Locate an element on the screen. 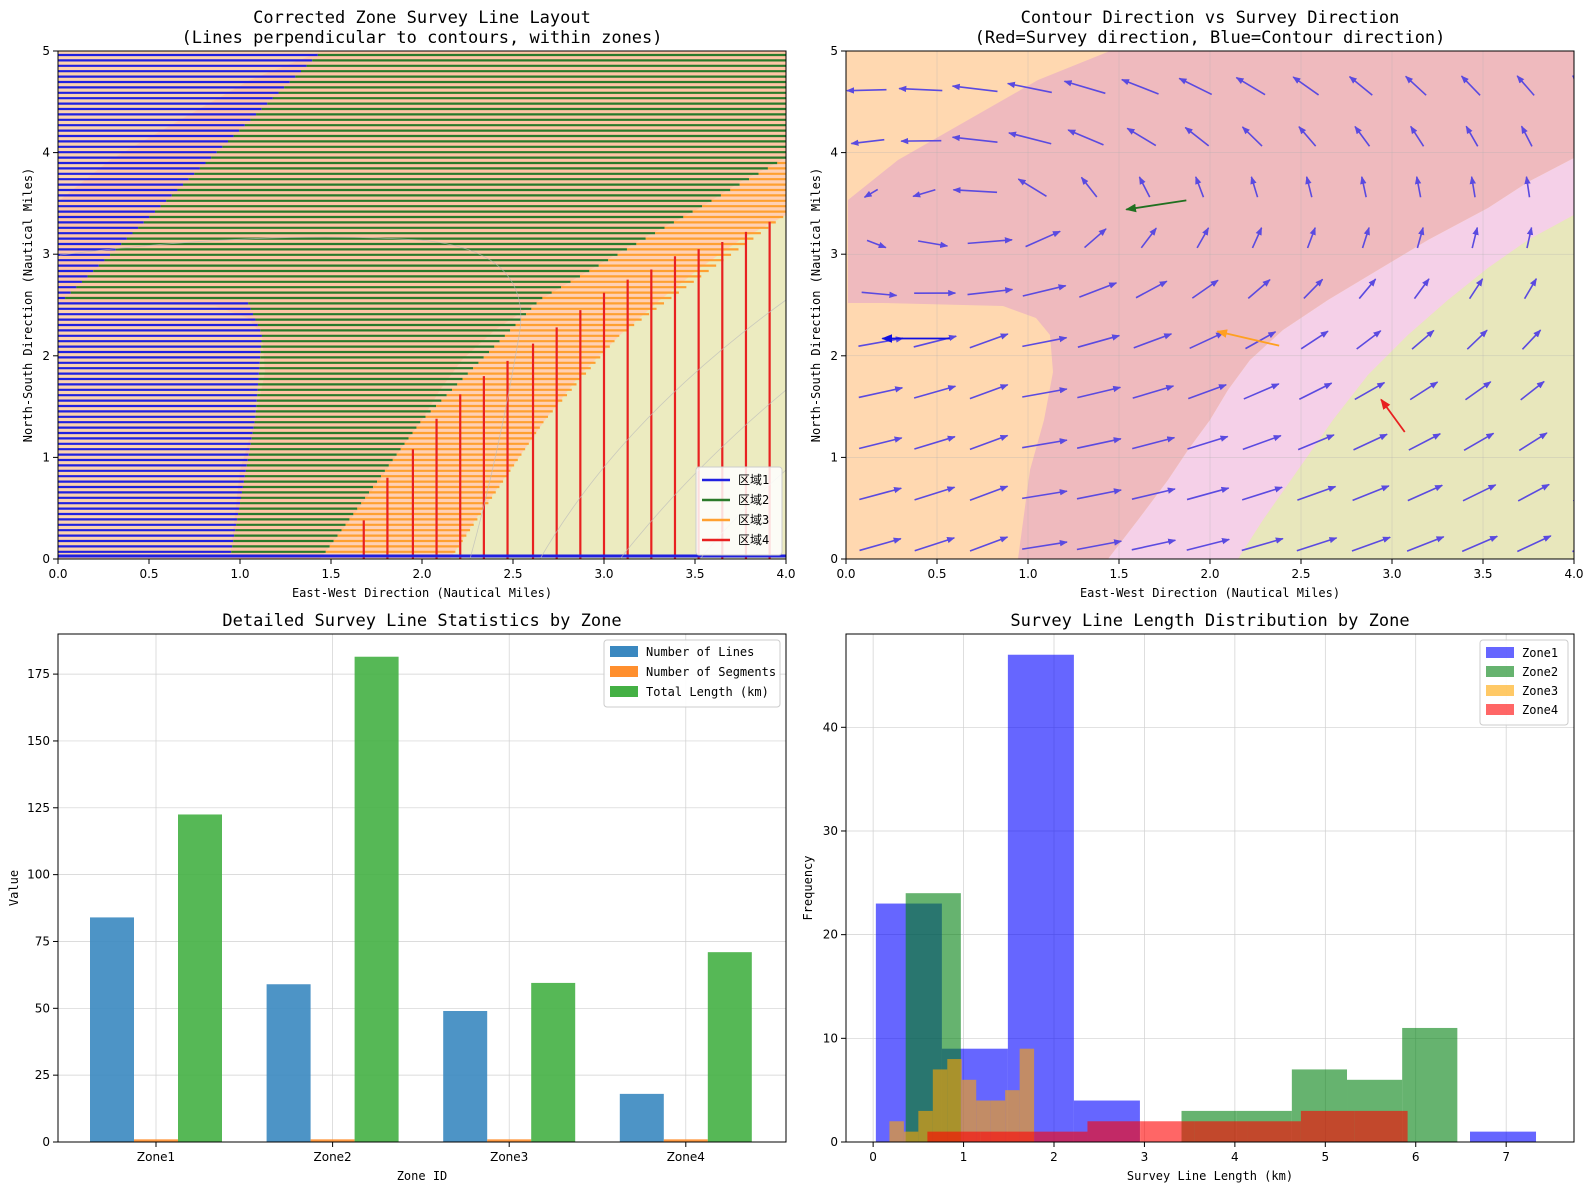 The width and height of the screenshot is (1590, 1189). x-tick-label: 1.5 is located at coordinates (1118, 574).